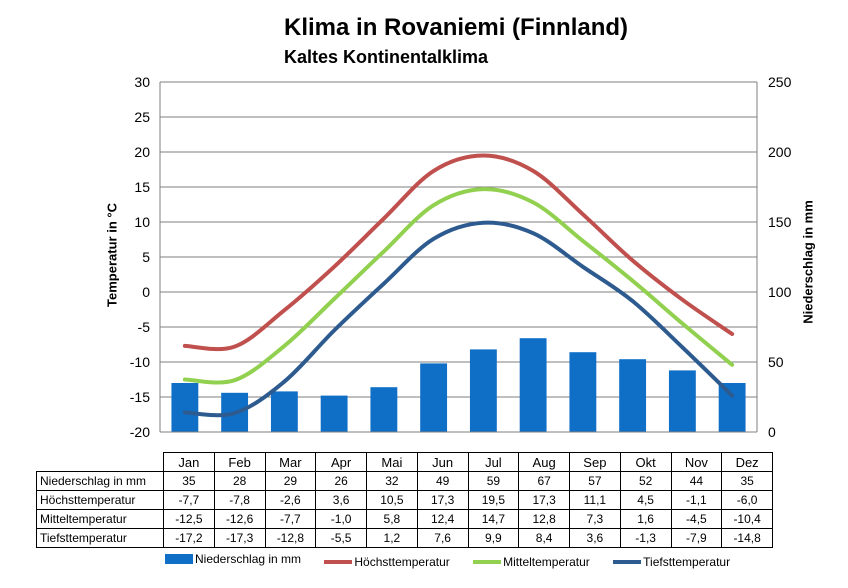 This screenshot has height=588, width=848. What do you see at coordinates (780, 152) in the screenshot?
I see `y-right-tick-label: 200` at bounding box center [780, 152].